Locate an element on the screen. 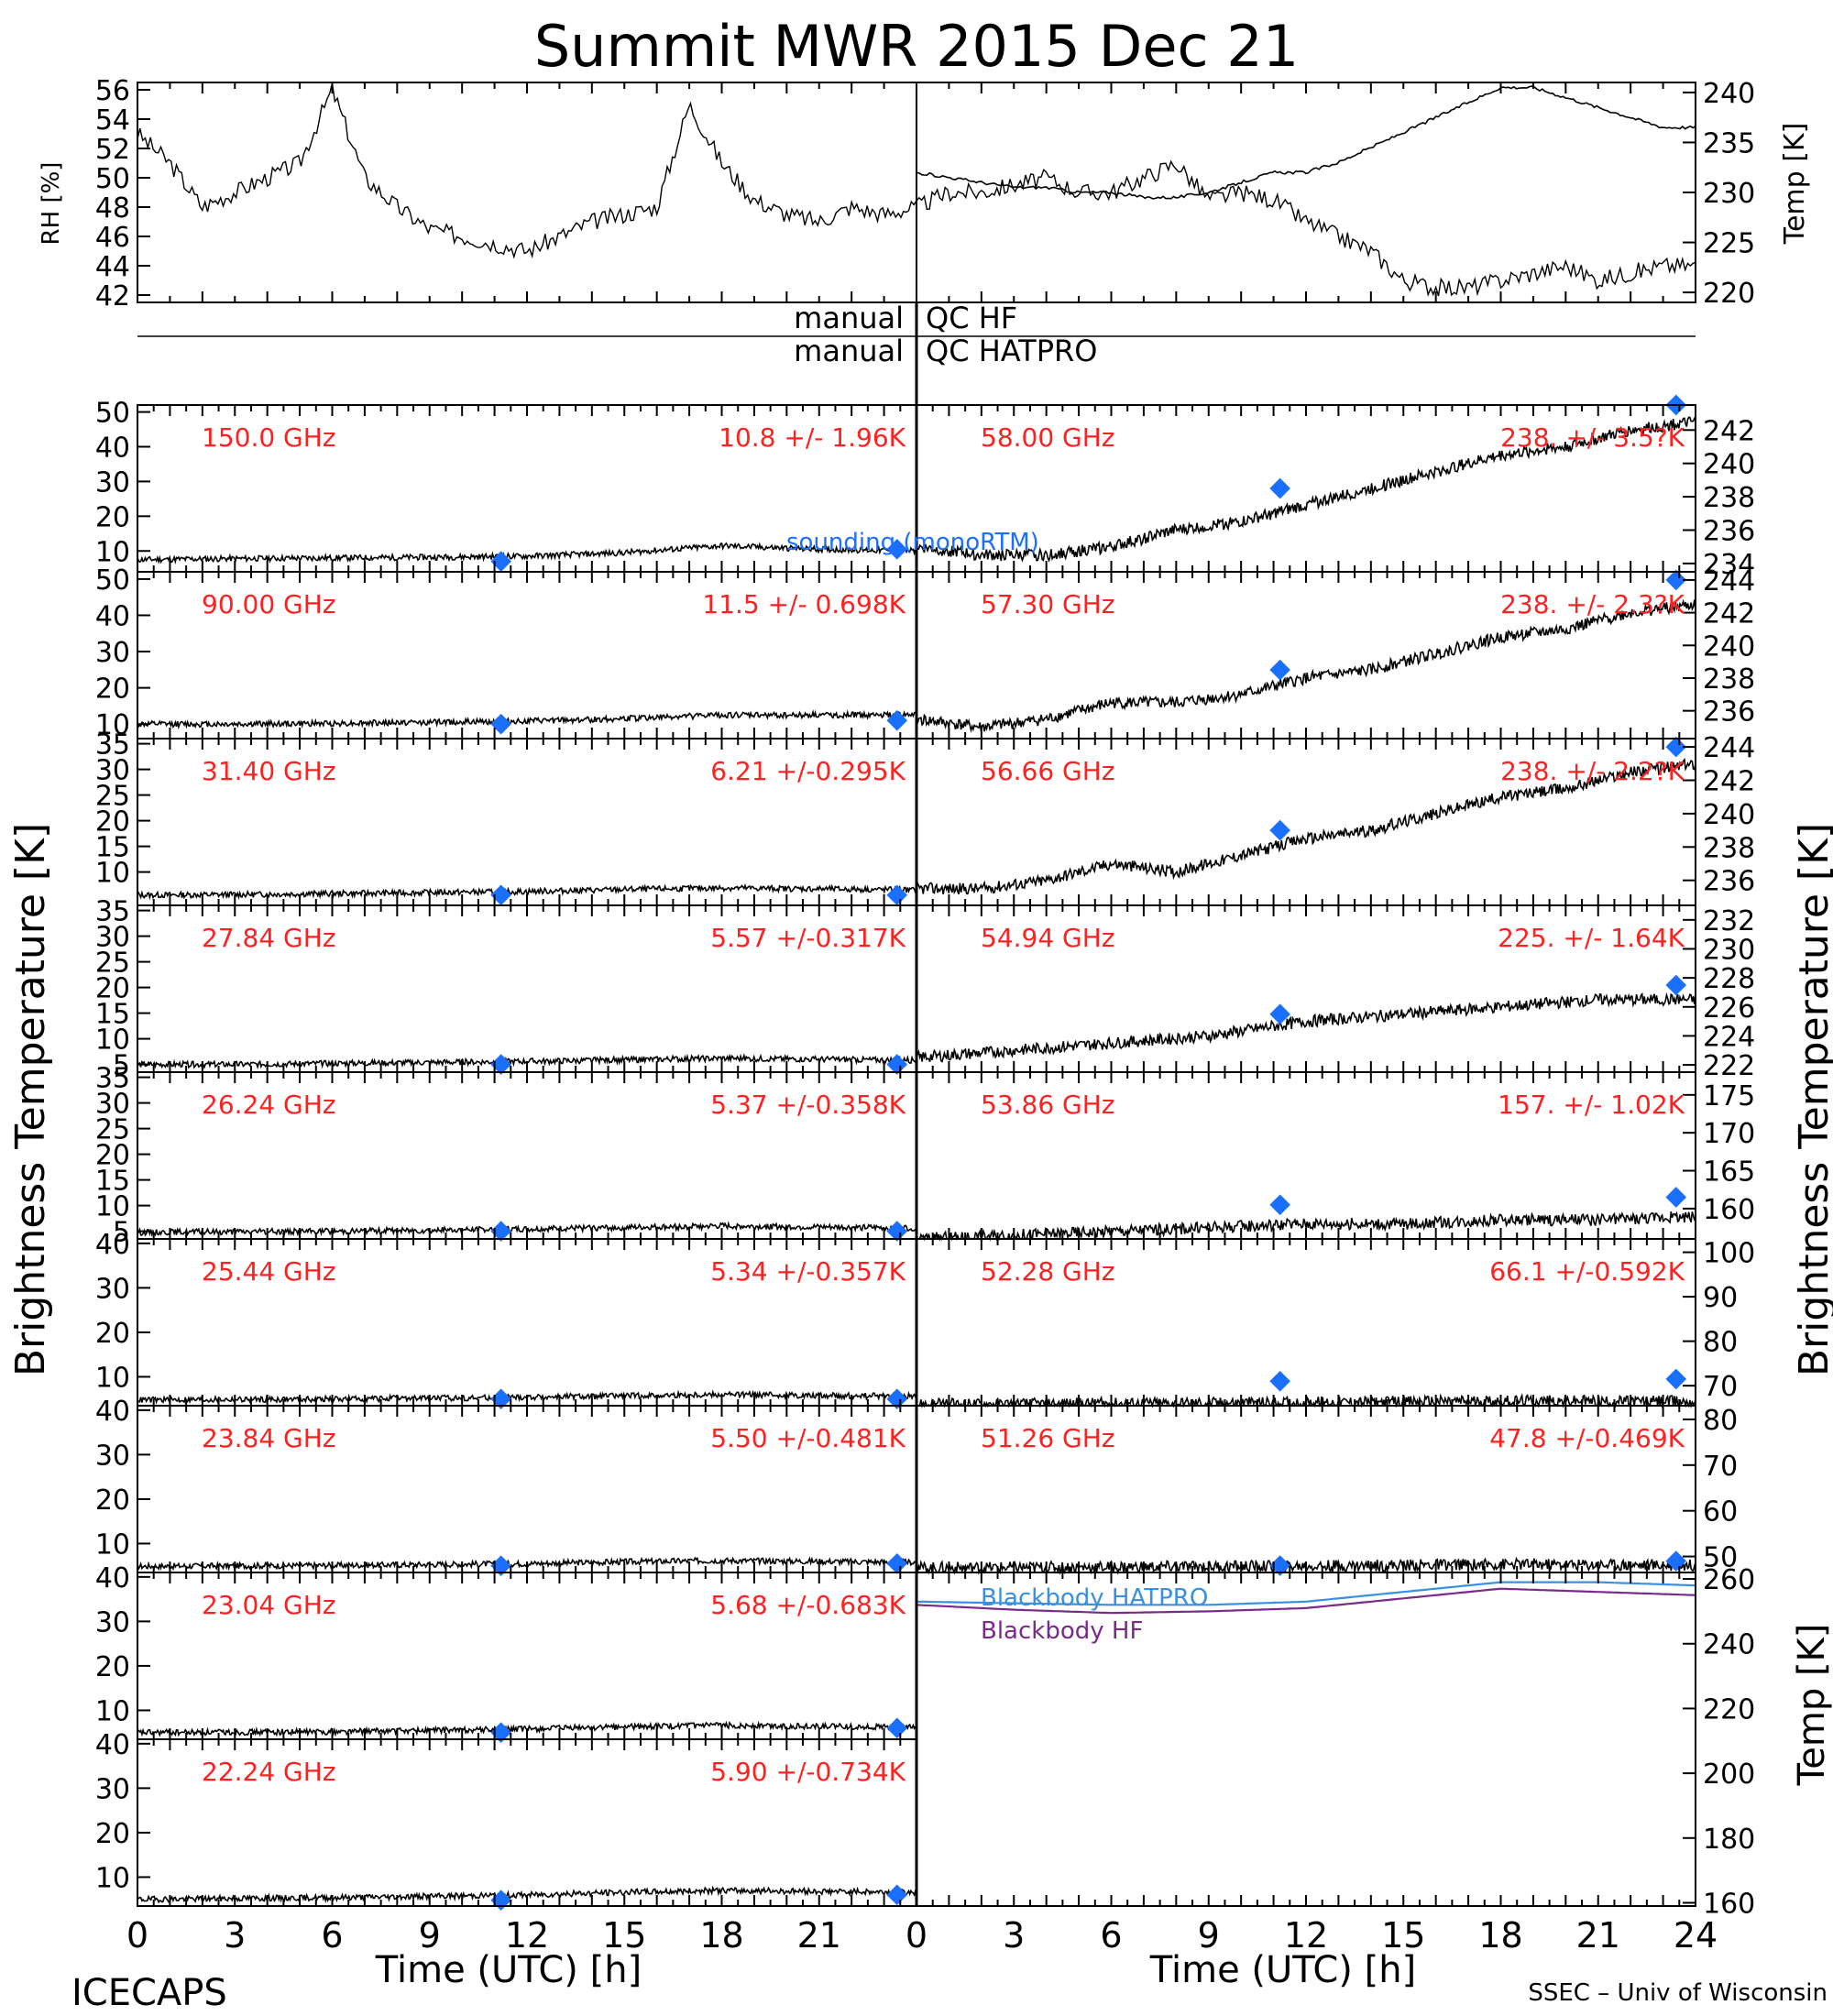 This screenshot has width=1833, height=2016. qc-hatpro-right: QC HATPRO is located at coordinates (1011, 351).